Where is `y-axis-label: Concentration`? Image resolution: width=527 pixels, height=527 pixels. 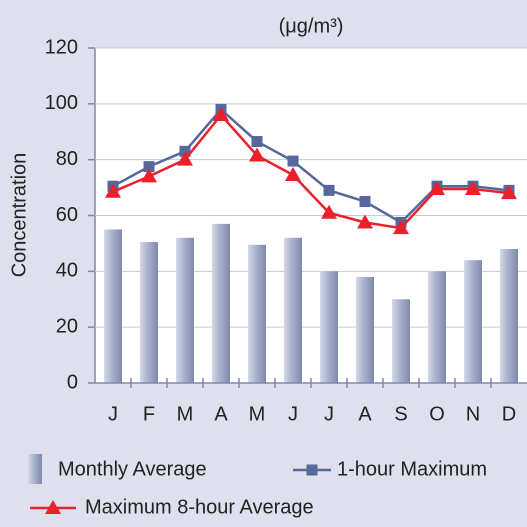 y-axis-label: Concentration is located at coordinates (19, 215).